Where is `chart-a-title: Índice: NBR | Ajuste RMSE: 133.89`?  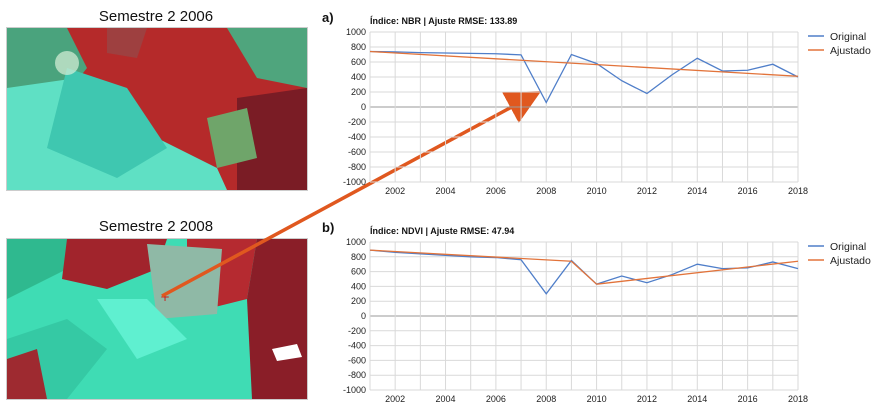
chart-a-title: Índice: NBR | Ajuste RMSE: 133.89 is located at coordinates (444, 21).